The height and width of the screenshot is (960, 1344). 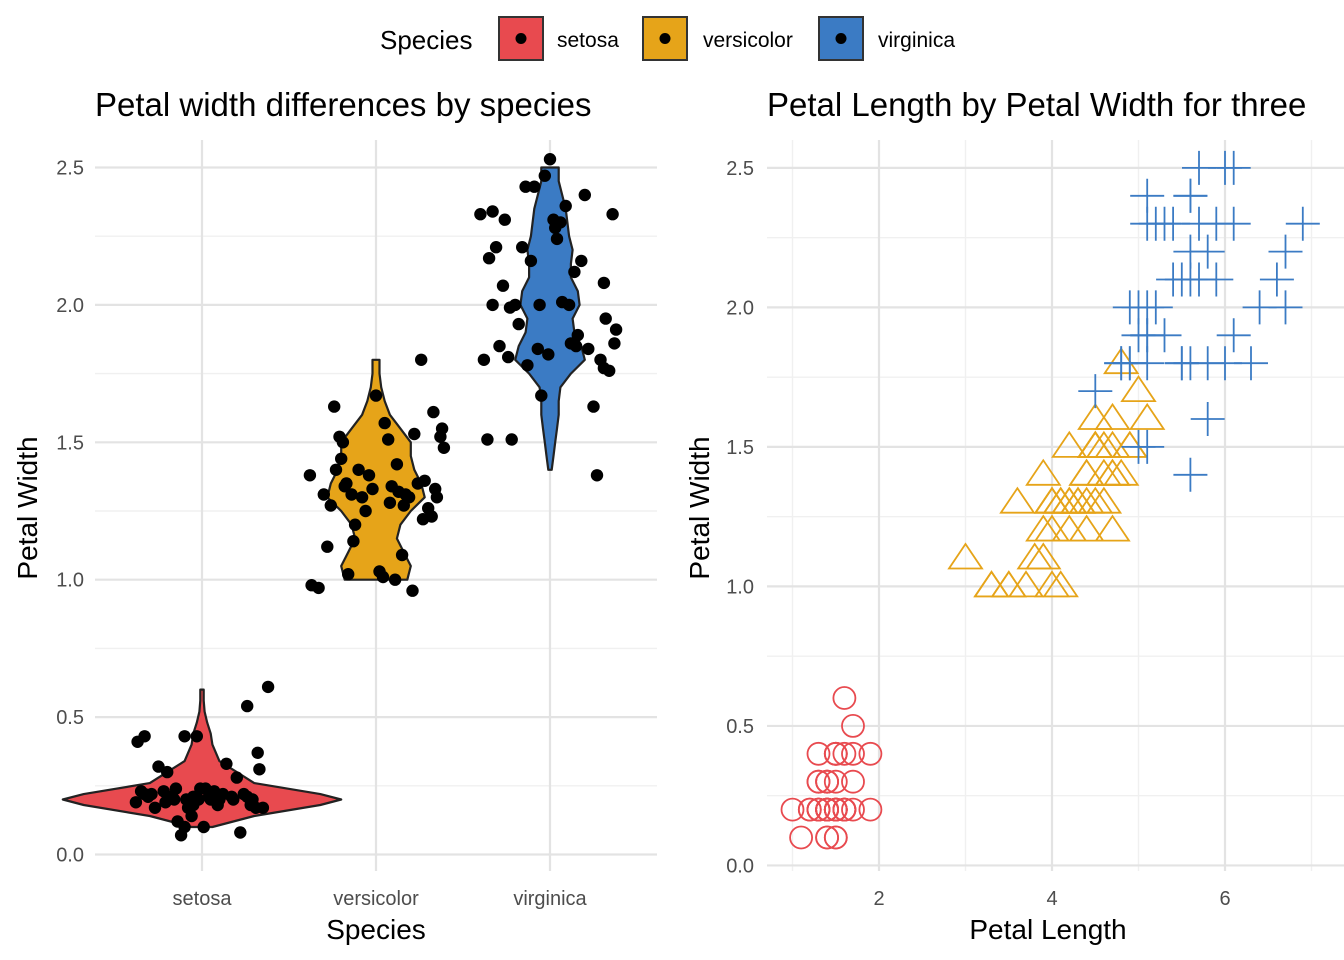 What do you see at coordinates (740, 308) in the screenshot?
I see `scatter-y-tick-label: 2.0` at bounding box center [740, 308].